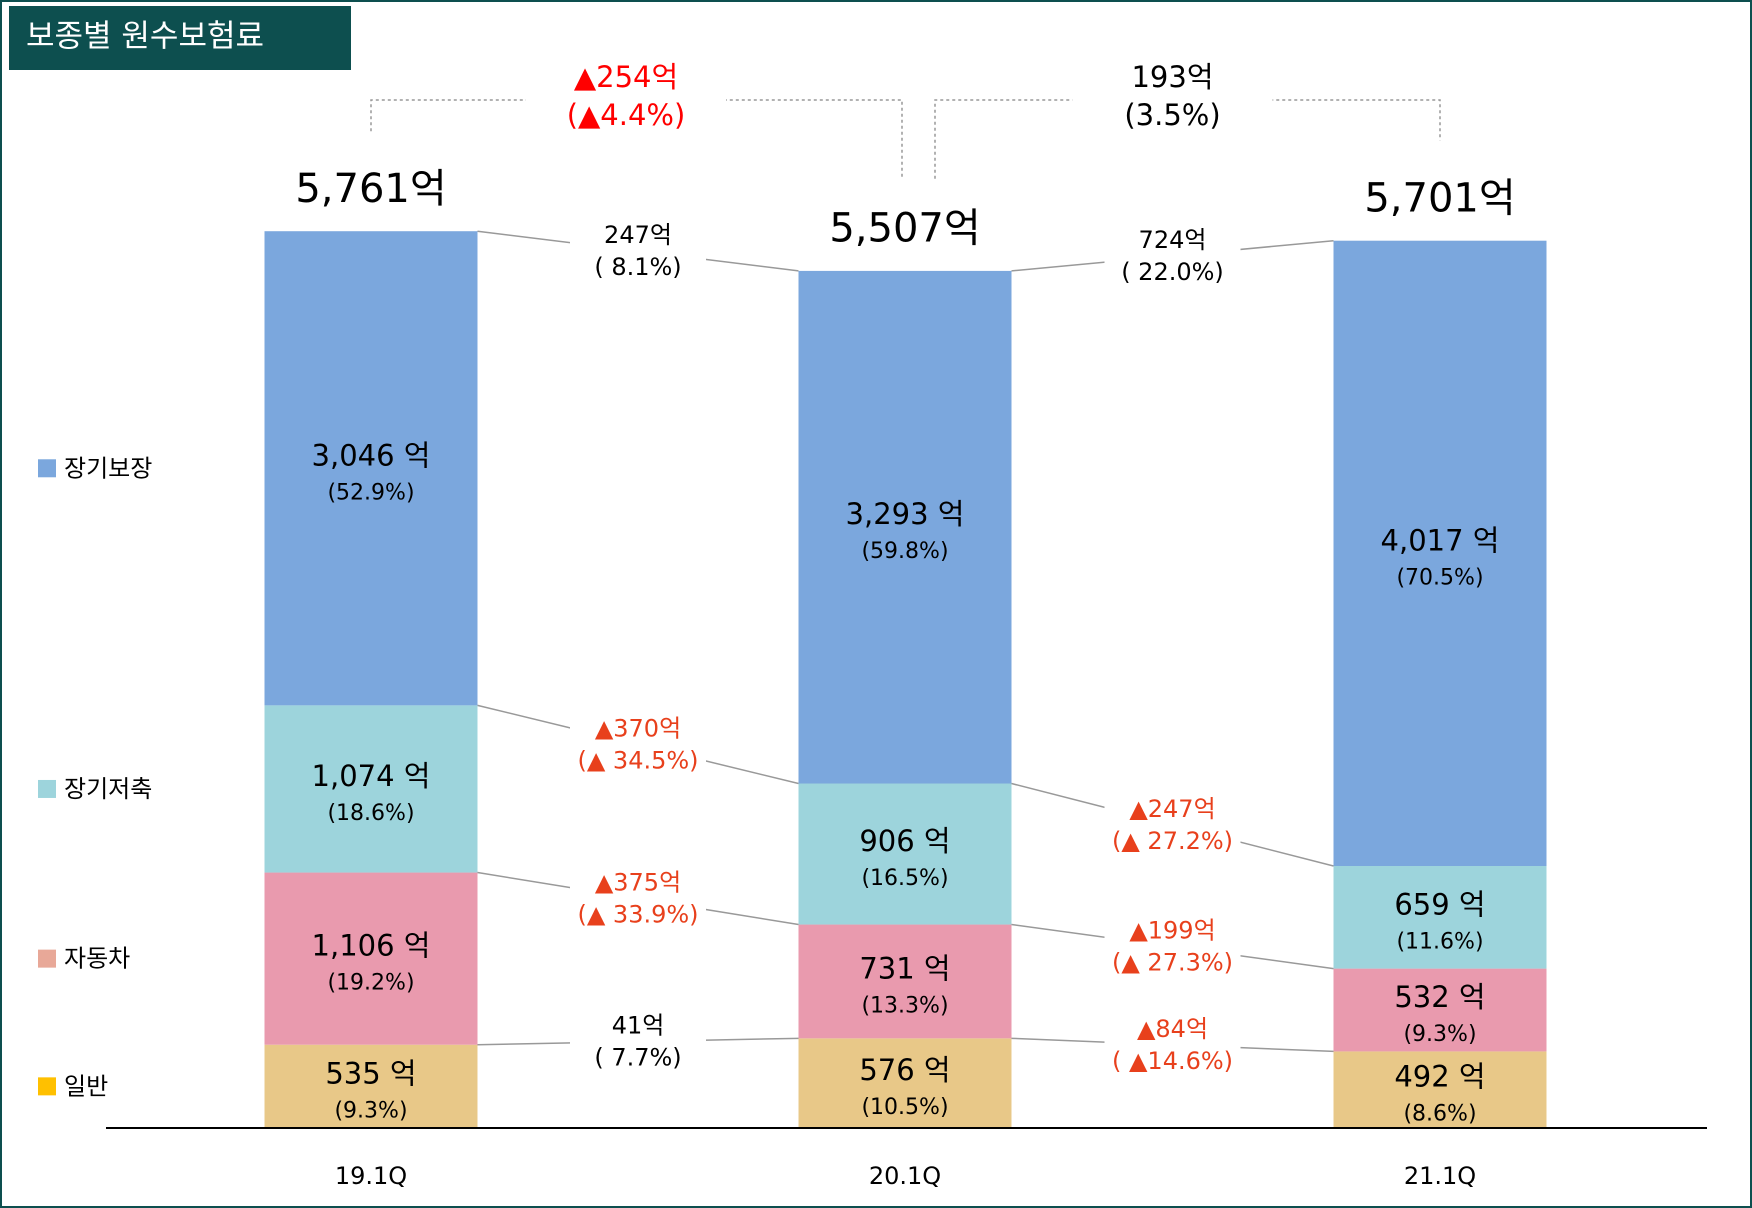 The image size is (1752, 1208). What do you see at coordinates (1172, 841) in the screenshot?
I see `change-label: (▲ 27.2%)` at bounding box center [1172, 841].